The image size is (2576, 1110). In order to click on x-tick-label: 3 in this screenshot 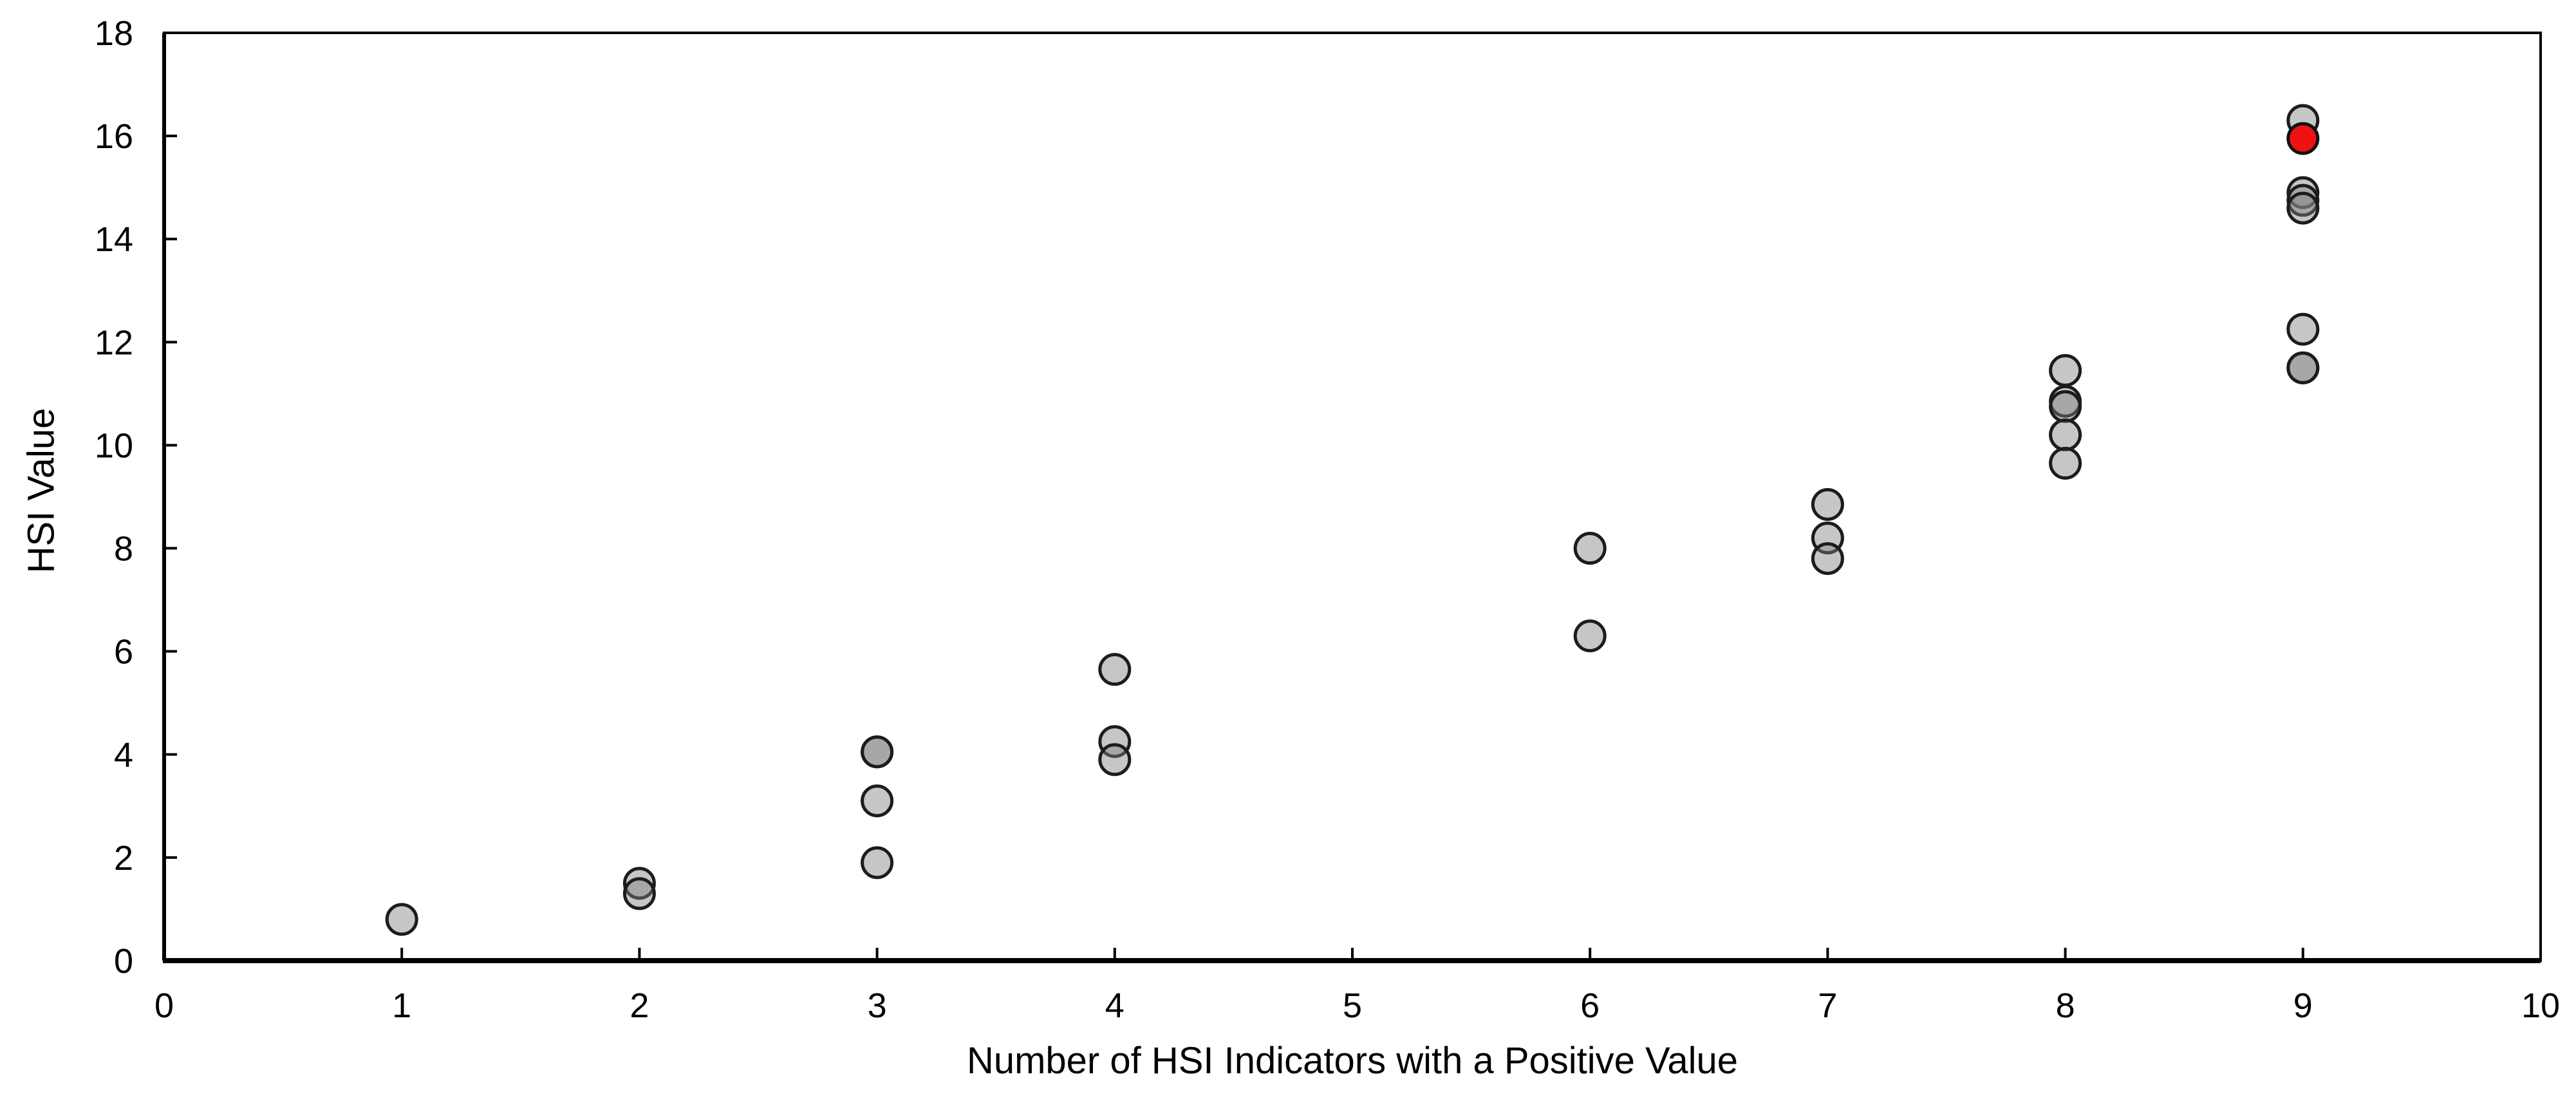, I will do `click(877, 1005)`.